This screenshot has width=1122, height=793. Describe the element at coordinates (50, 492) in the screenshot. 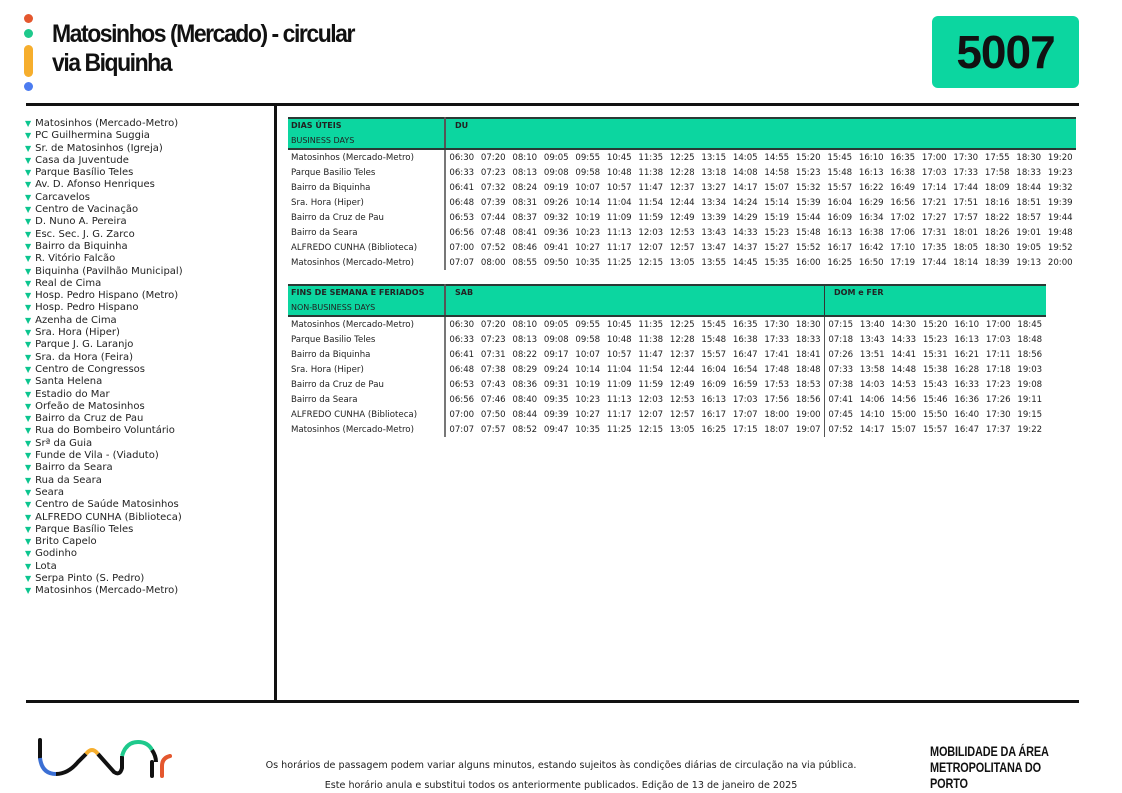

I see `stop-name: Seara` at that location.